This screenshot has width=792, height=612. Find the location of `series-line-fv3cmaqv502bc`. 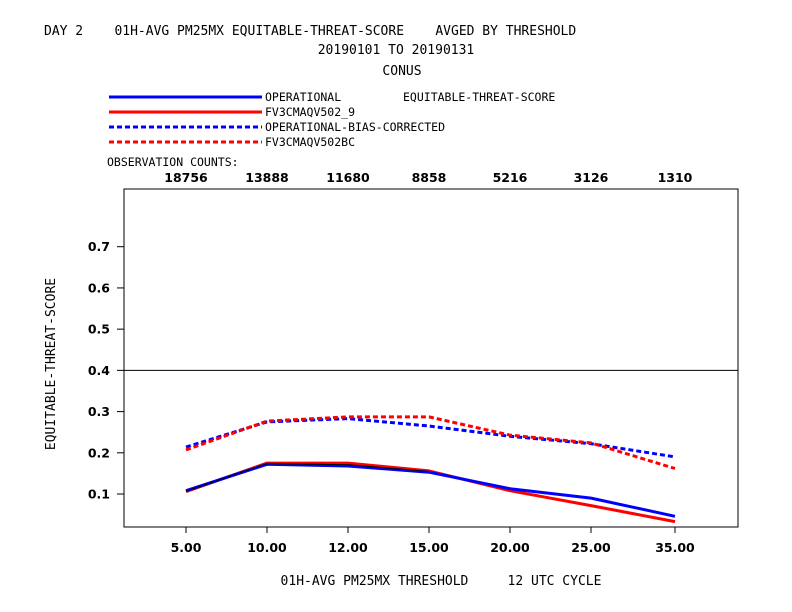

series-line-fv3cmaqv502bc is located at coordinates (430, 442).